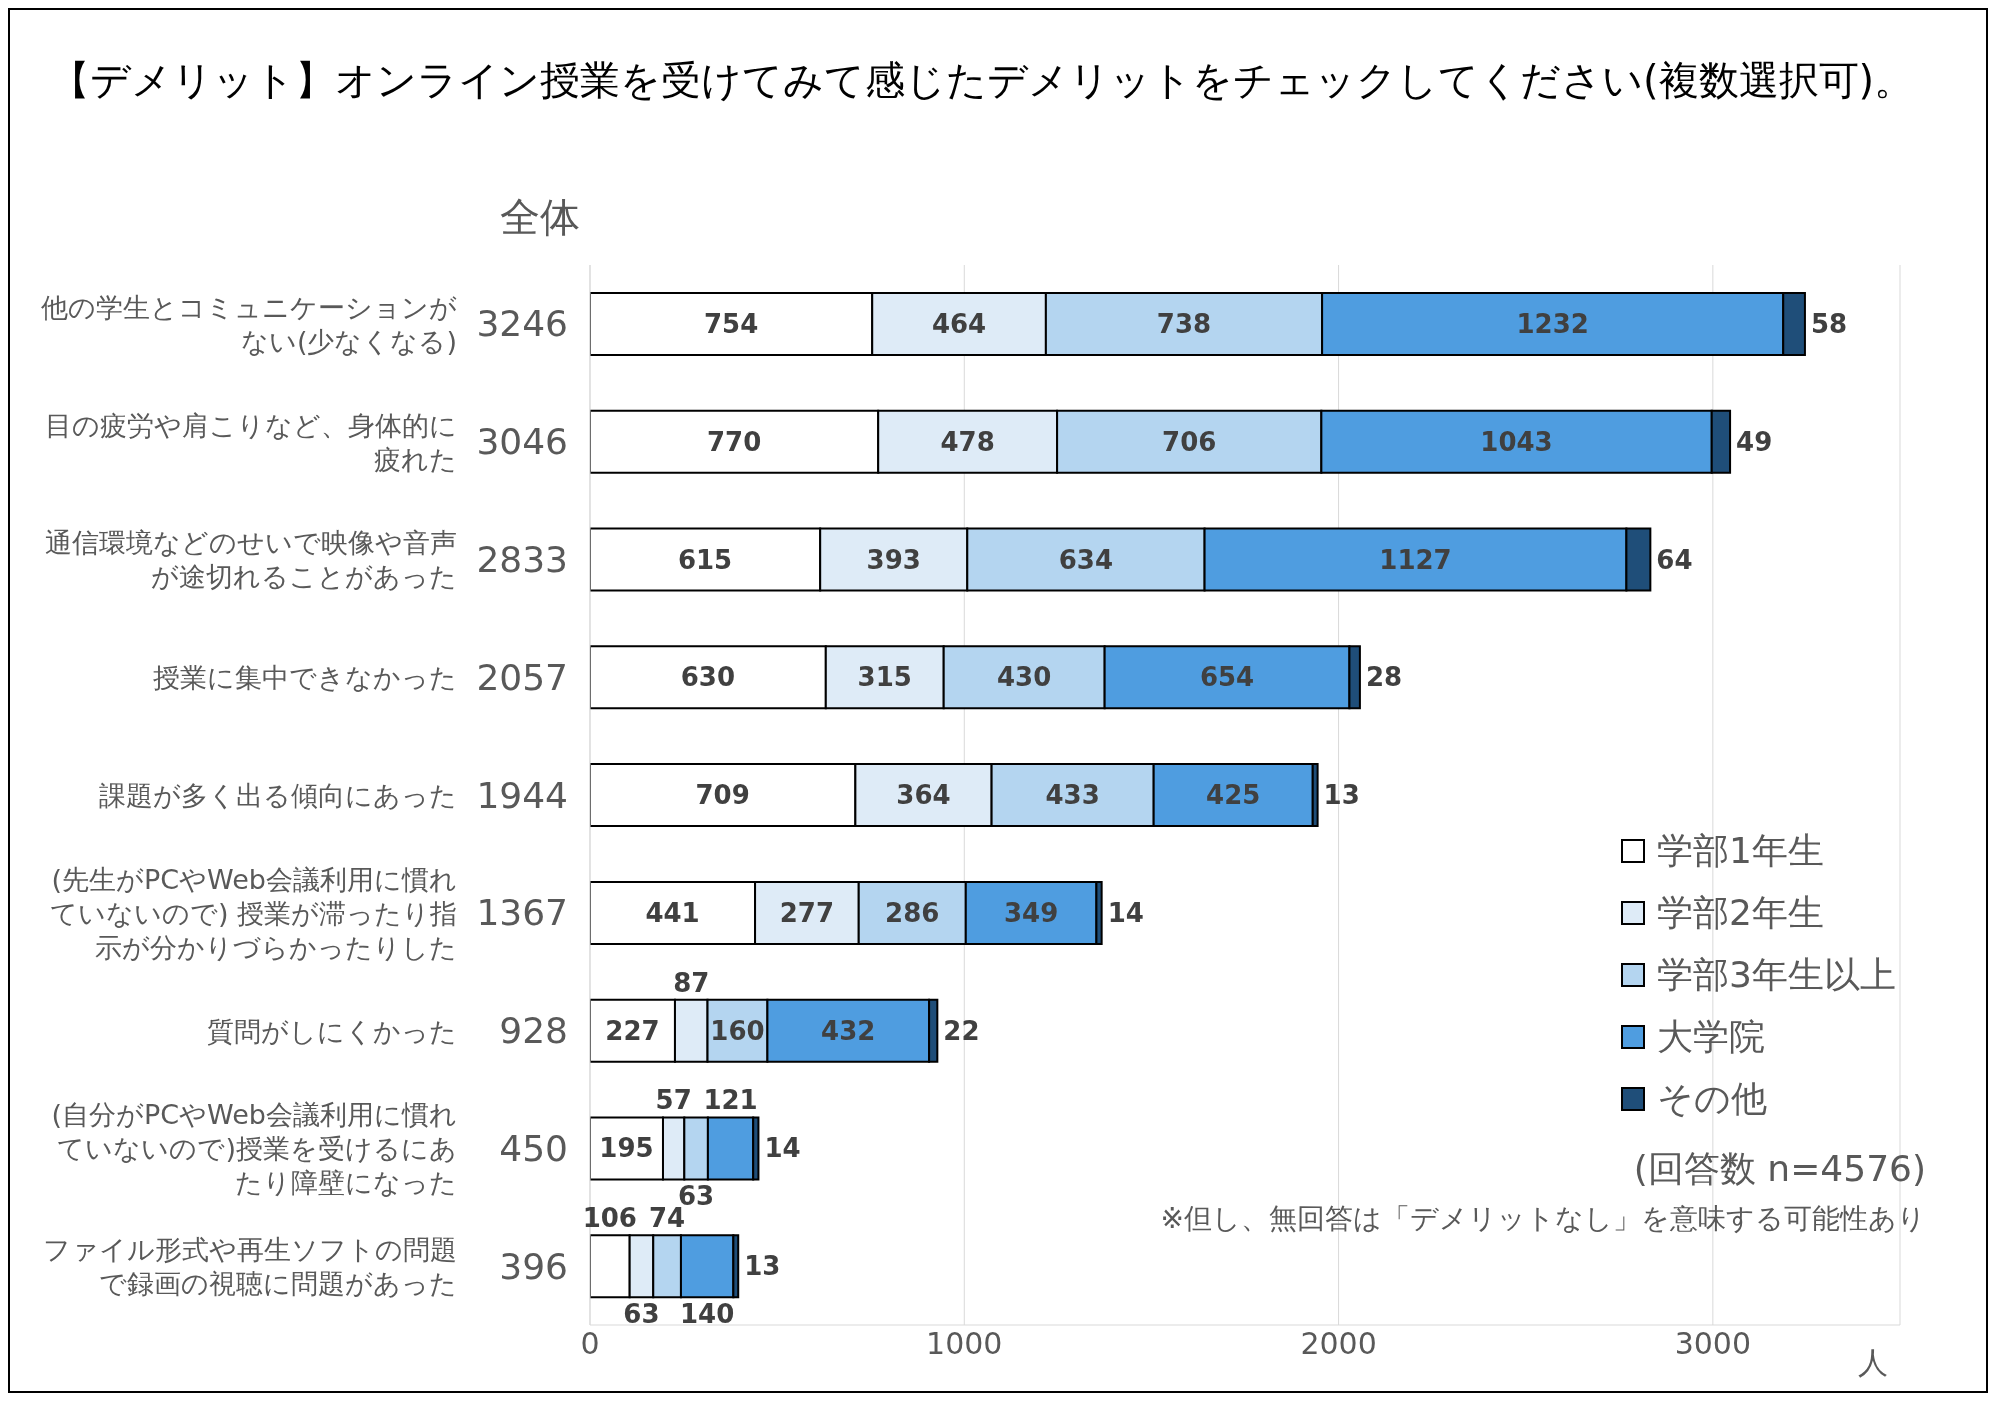 The width and height of the screenshot is (1999, 1403). I want to click on annotation: (回答数 n=4576), so click(1779, 1169).